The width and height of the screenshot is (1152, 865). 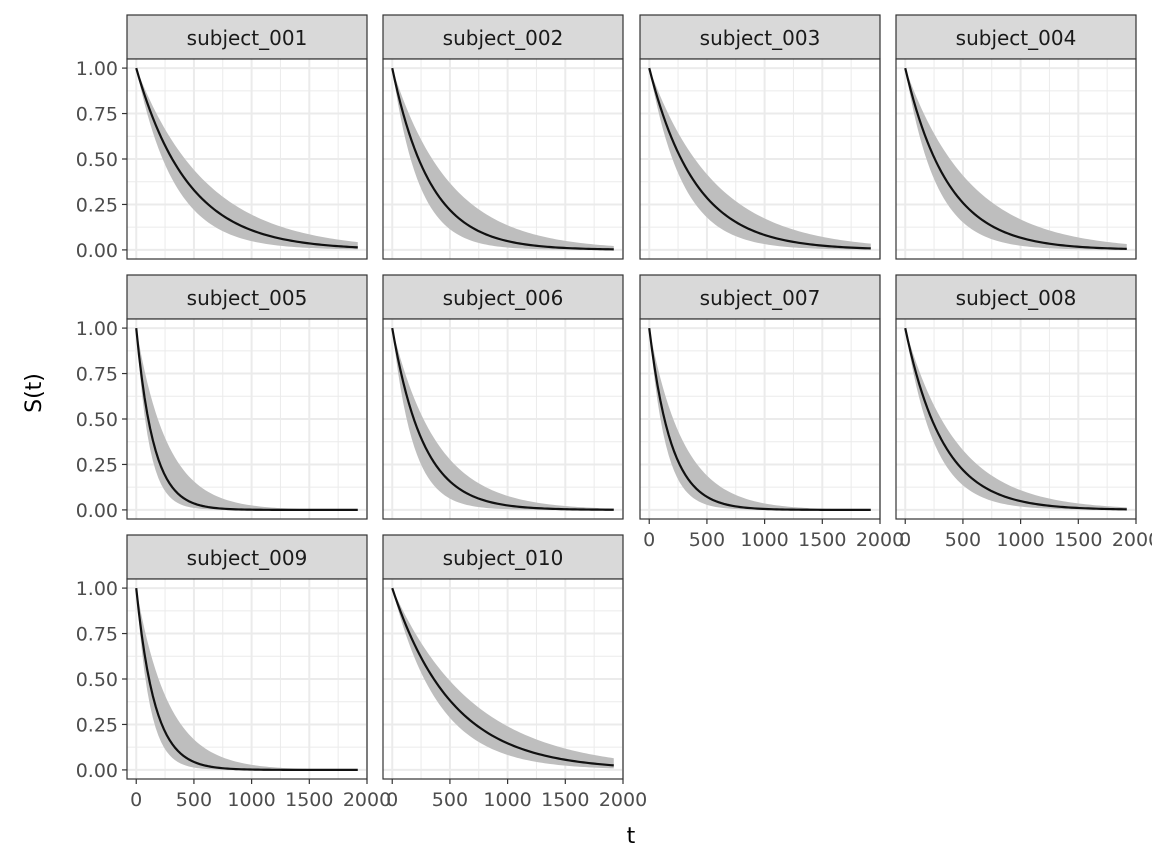 I want to click on facet-title: subject_009, so click(x=247, y=558).